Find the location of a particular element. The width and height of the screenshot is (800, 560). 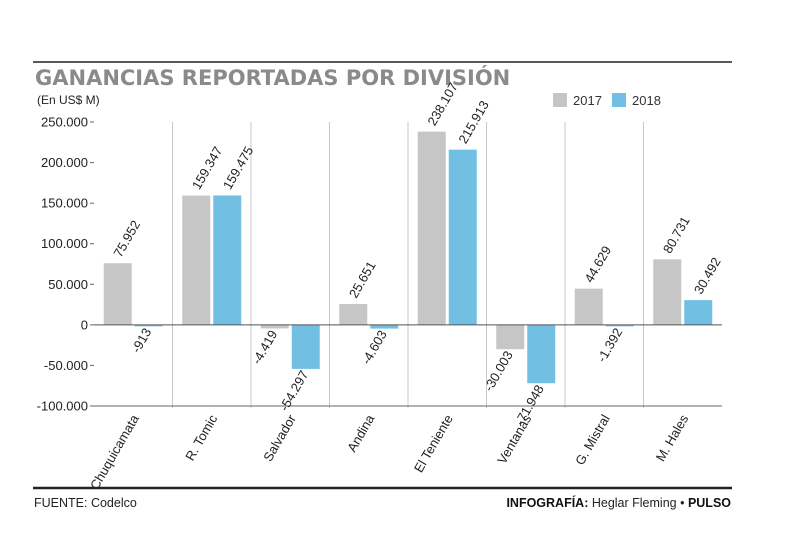

bar-2018-chuquicamata is located at coordinates (148, 325).